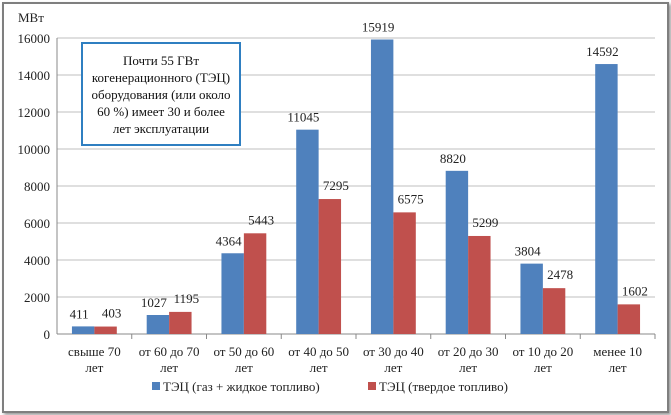  What do you see at coordinates (542, 351) in the screenshot?
I see `x-tick-label: от 10 до 20` at bounding box center [542, 351].